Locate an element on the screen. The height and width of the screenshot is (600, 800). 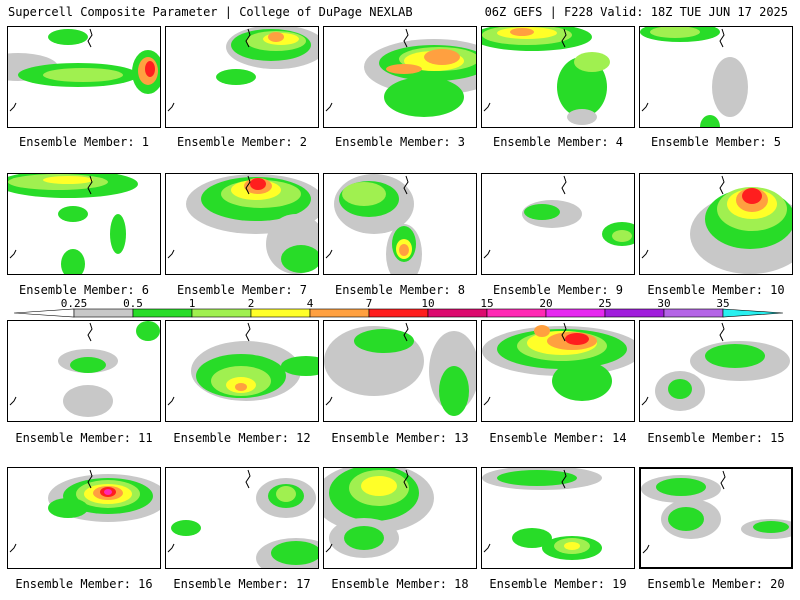
ensemble-member-label: Ensemble Member: 18 is located at coordinates (400, 584).